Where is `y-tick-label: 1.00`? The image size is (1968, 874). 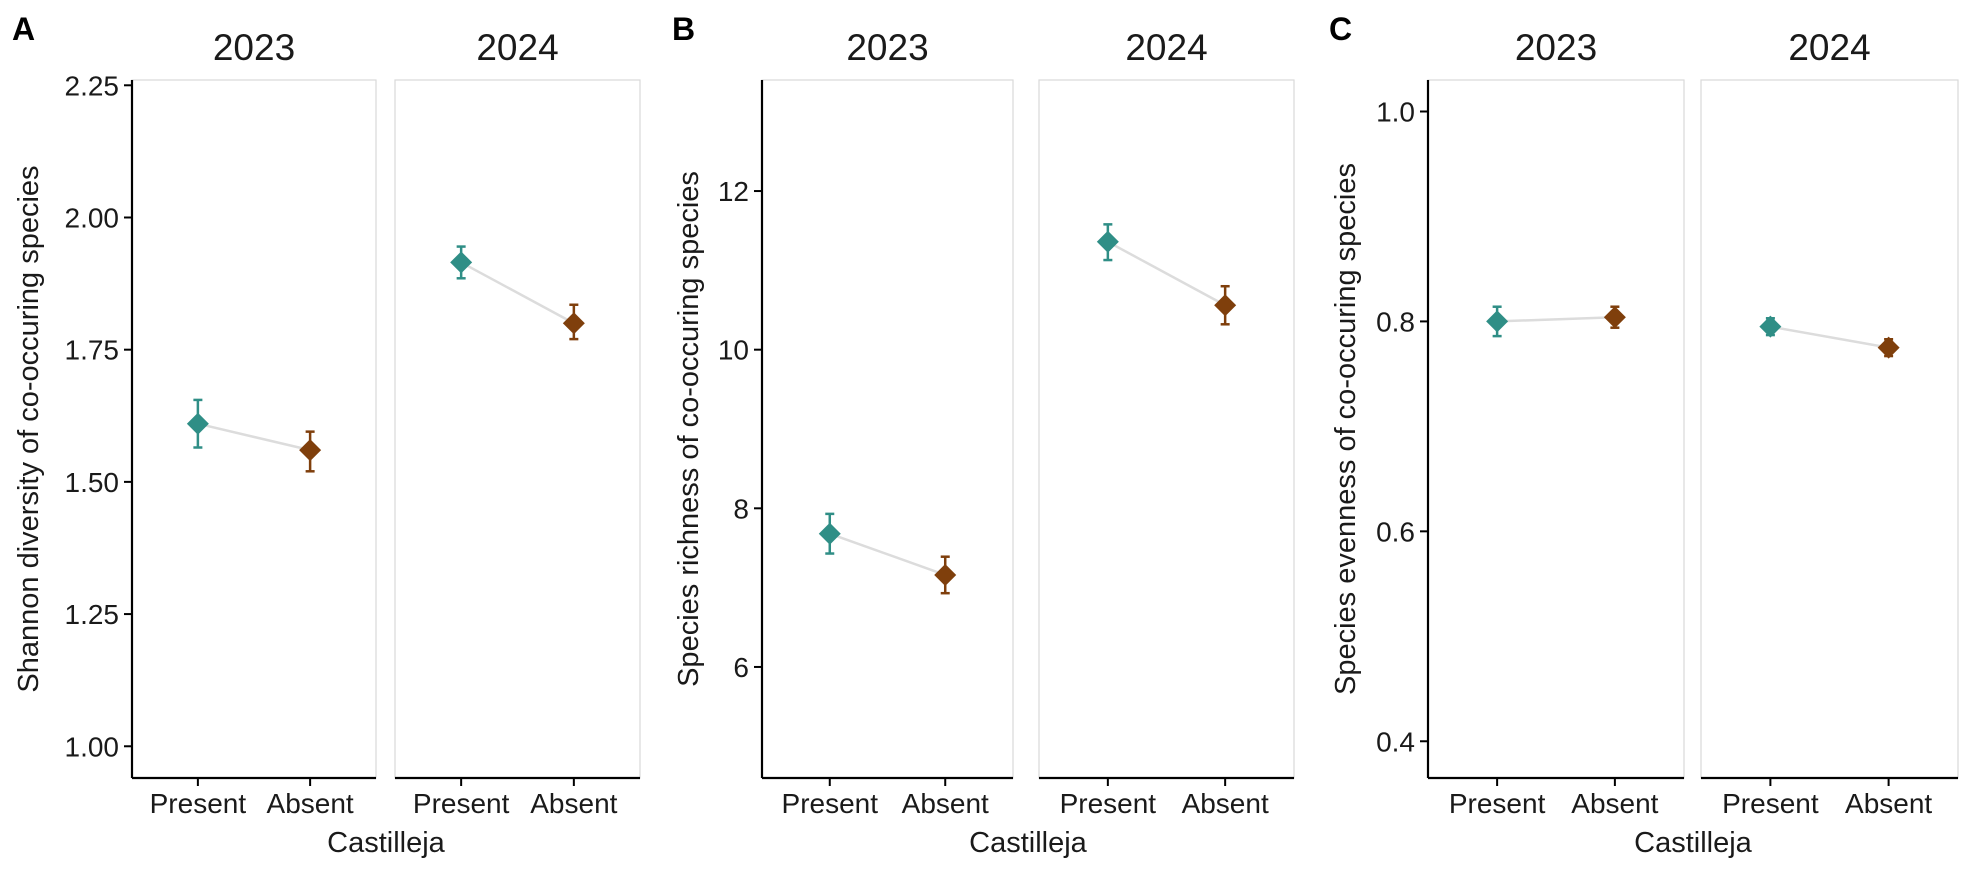 y-tick-label: 1.00 is located at coordinates (92, 746).